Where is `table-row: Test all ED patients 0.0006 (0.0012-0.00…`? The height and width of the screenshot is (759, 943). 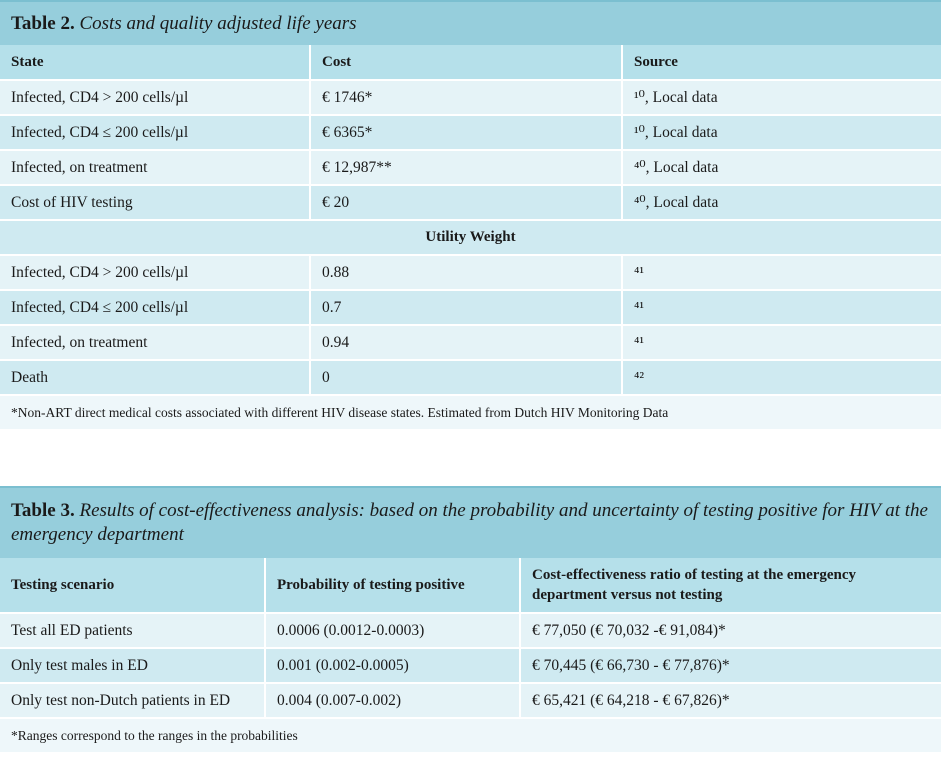 table-row: Test all ED patients 0.0006 (0.0012-0.00… is located at coordinates (470, 631).